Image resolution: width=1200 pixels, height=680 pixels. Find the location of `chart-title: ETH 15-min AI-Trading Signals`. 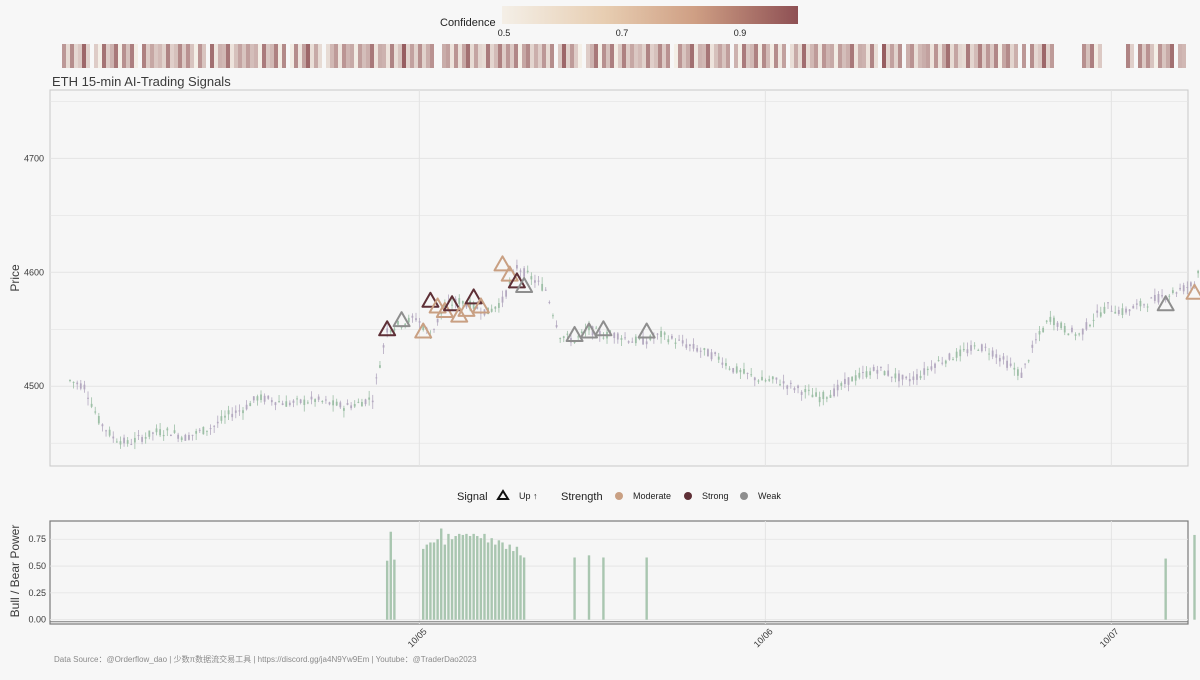

chart-title: ETH 15-min AI-Trading Signals is located at coordinates (141, 81).